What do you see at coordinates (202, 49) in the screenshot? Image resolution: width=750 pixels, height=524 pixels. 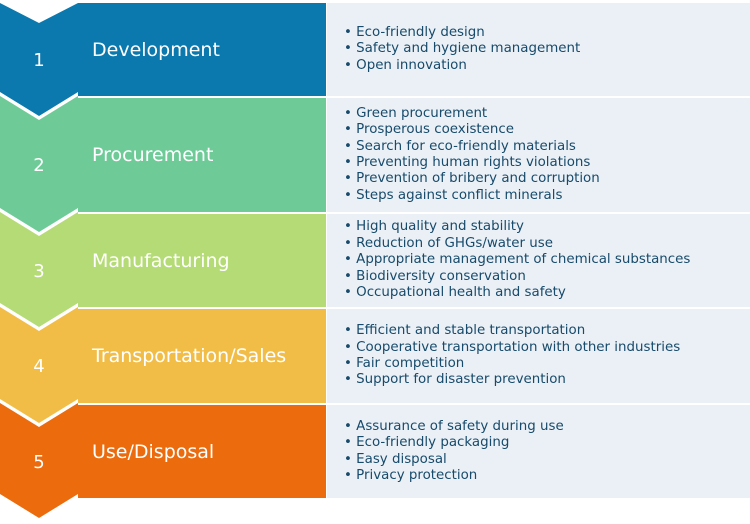 I see `stage-title: Development` at bounding box center [202, 49].